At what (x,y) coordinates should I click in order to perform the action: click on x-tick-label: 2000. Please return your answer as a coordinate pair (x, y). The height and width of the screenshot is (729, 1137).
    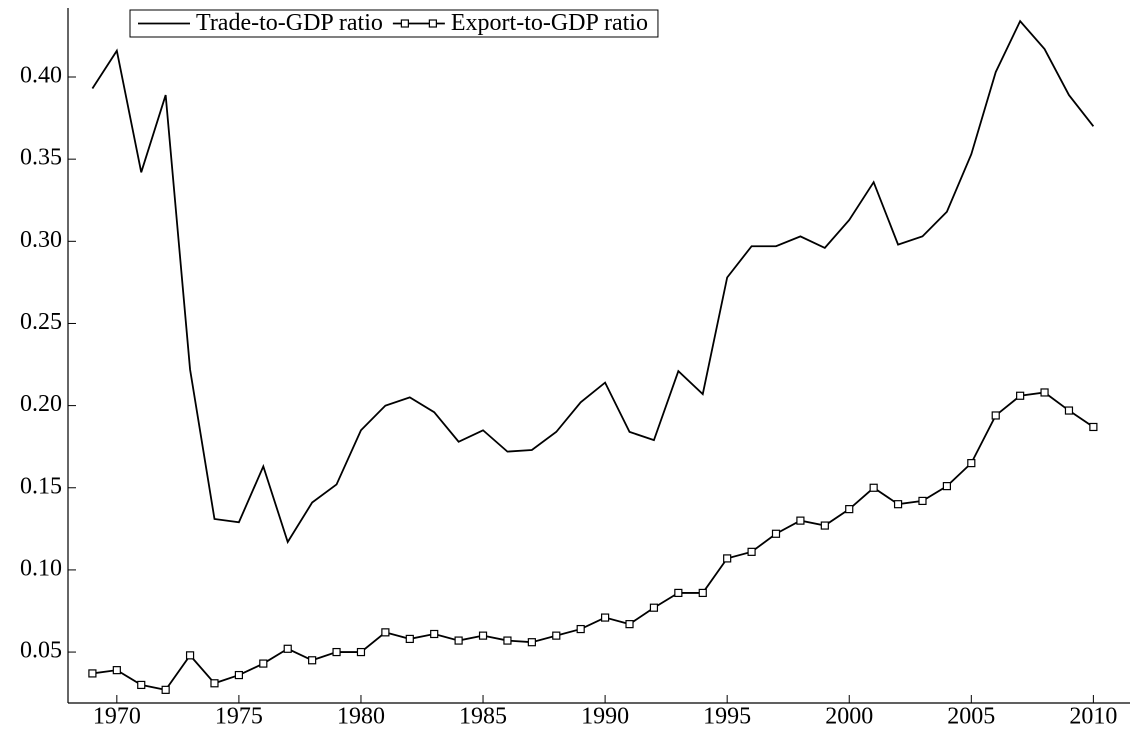
    Looking at the image, I should click on (849, 716).